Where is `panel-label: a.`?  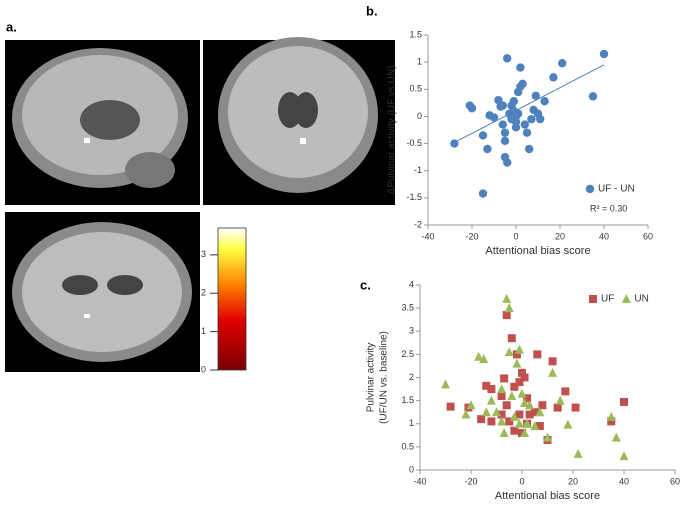 panel-label: a. is located at coordinates (11, 26).